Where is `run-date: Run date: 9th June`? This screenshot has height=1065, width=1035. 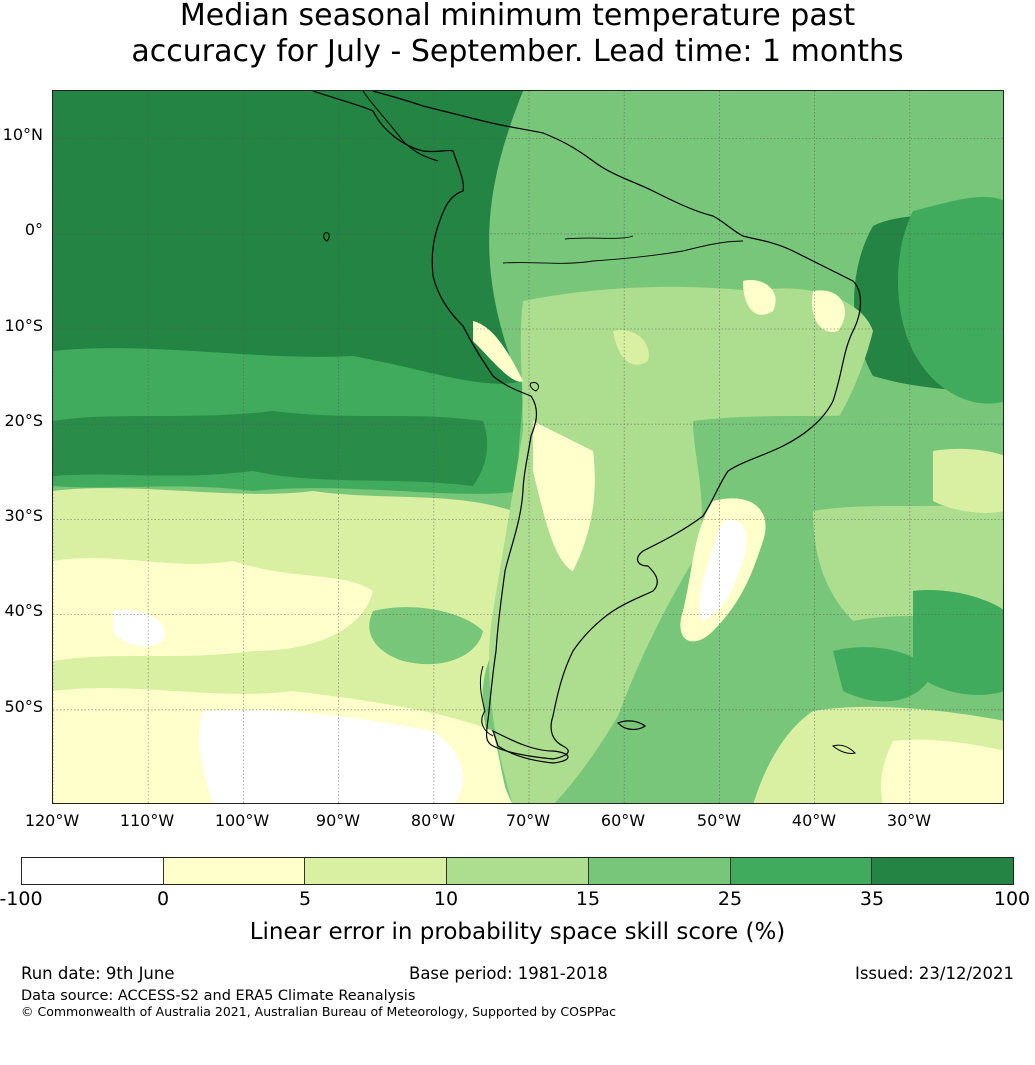 run-date: Run date: 9th June is located at coordinates (98, 973).